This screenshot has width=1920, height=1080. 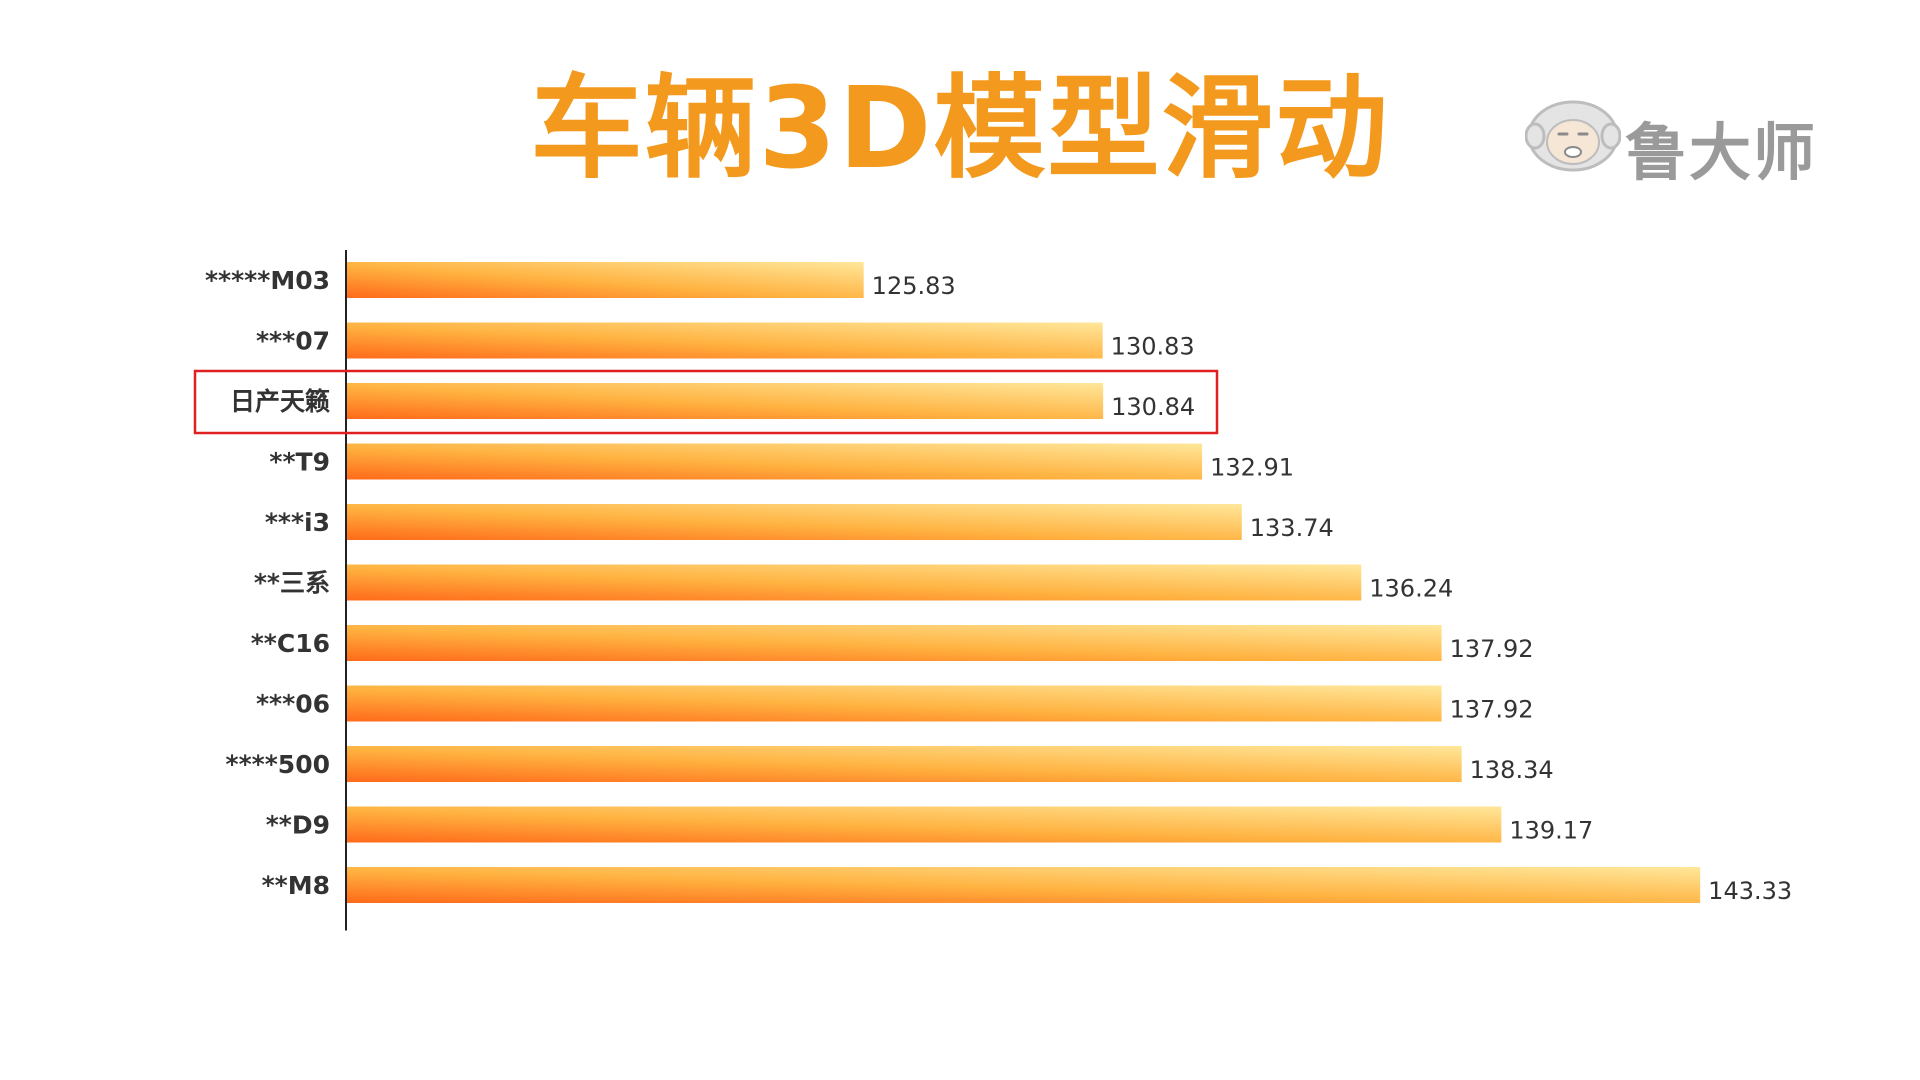 What do you see at coordinates (297, 522) in the screenshot?
I see `category-label: ***i3` at bounding box center [297, 522].